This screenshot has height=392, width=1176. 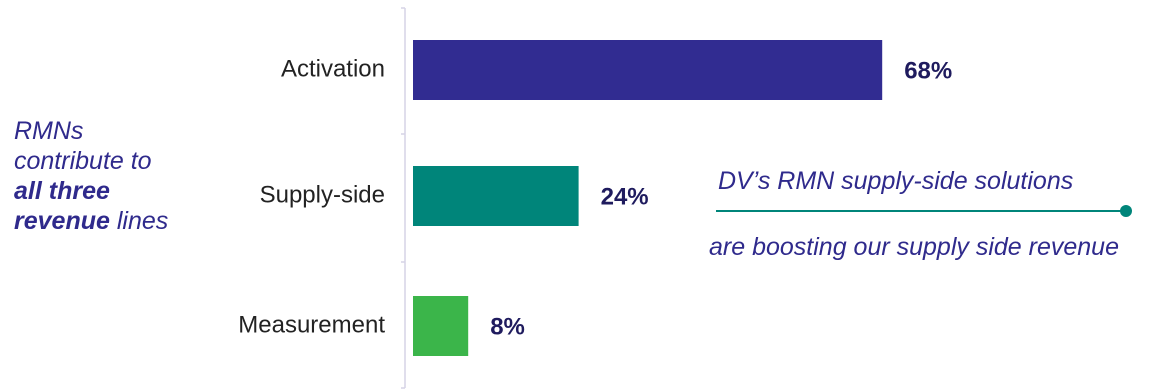 What do you see at coordinates (1126, 211) in the screenshot?
I see `callout-dot` at bounding box center [1126, 211].